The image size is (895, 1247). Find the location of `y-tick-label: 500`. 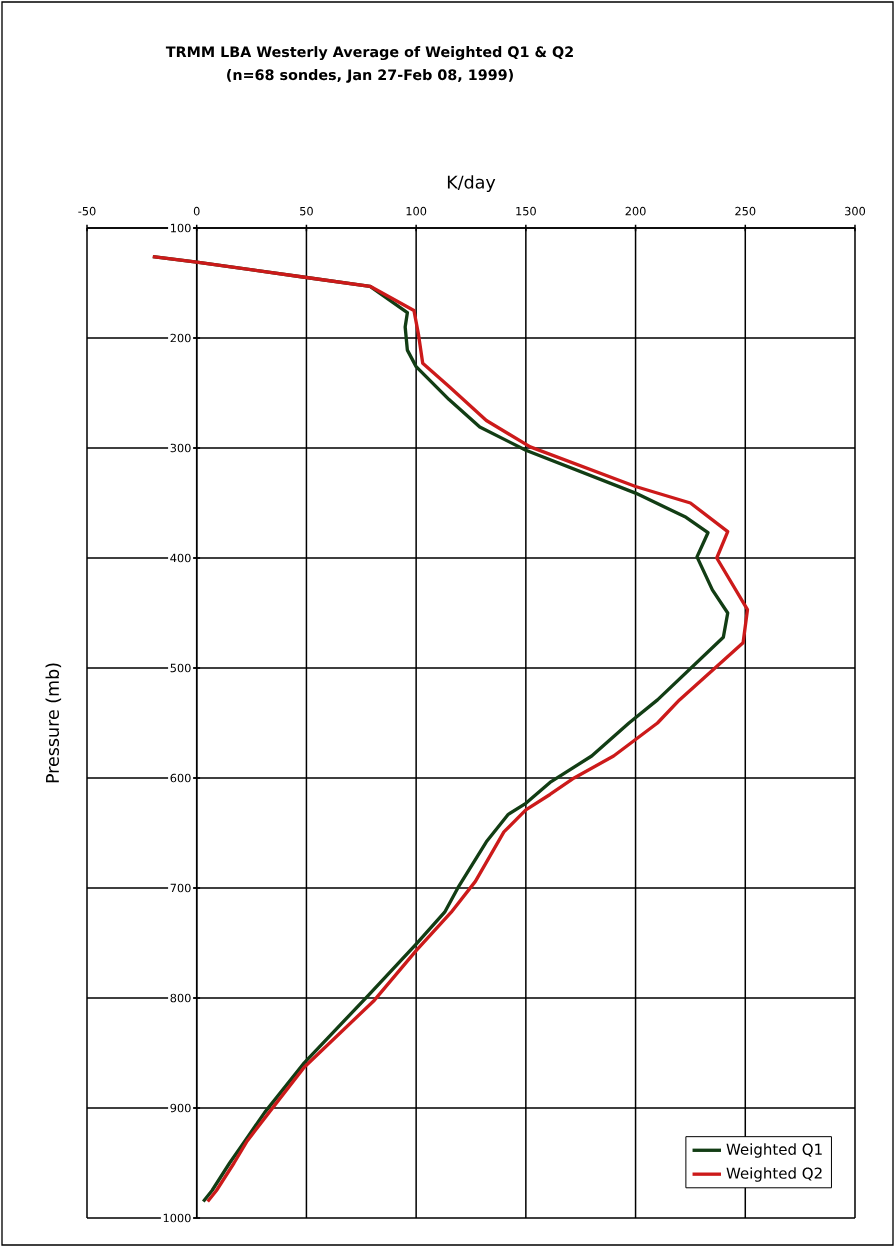

y-tick-label: 500 is located at coordinates (180, 668).